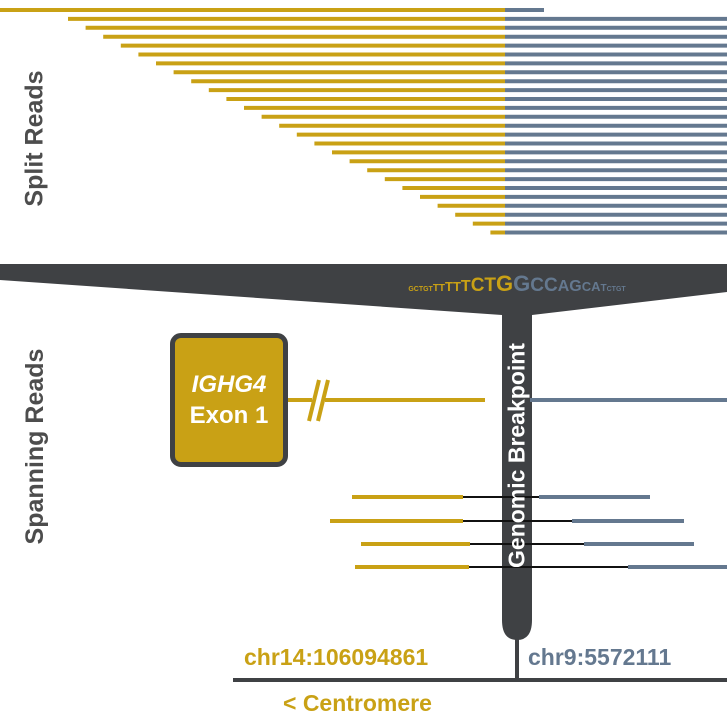 Image resolution: width=727 pixels, height=727 pixels. What do you see at coordinates (570, 286) in the screenshot?
I see `sequence-segment: AG` at bounding box center [570, 286].